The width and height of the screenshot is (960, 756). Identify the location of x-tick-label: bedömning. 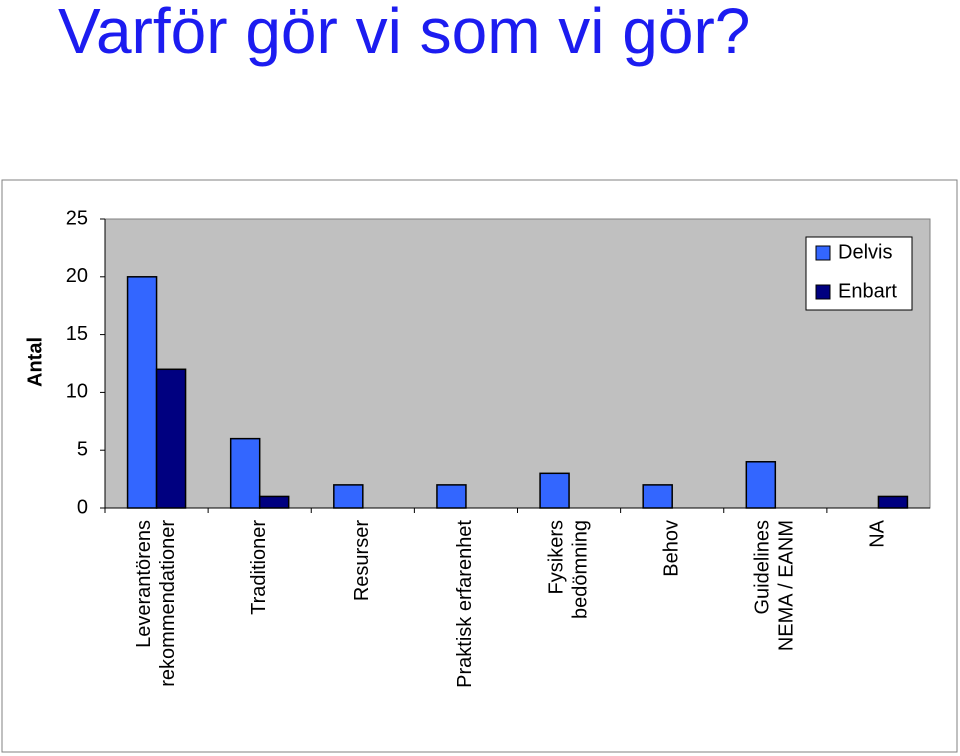
(580, 569).